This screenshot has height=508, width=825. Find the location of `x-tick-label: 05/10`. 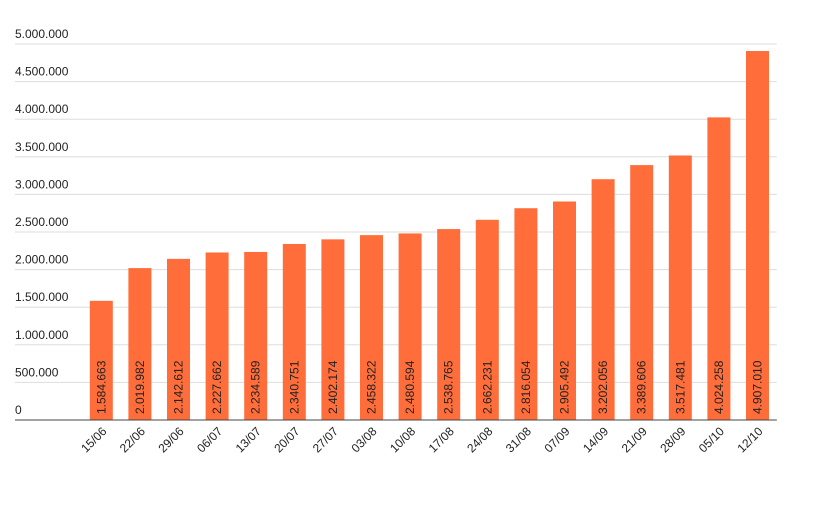

x-tick-label: 05/10 is located at coordinates (711, 439).